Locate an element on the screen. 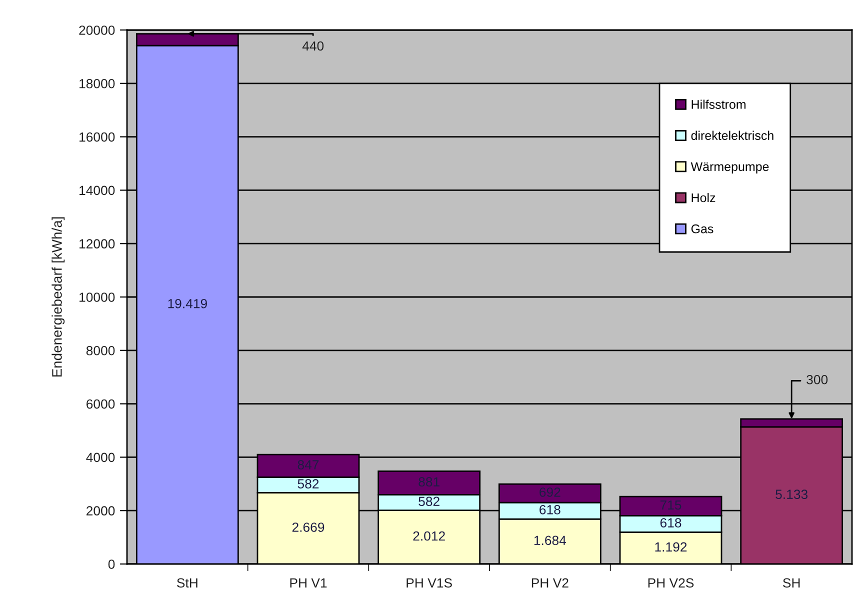 The height and width of the screenshot is (603, 856). legend-label: direktelektrisch is located at coordinates (732, 135).